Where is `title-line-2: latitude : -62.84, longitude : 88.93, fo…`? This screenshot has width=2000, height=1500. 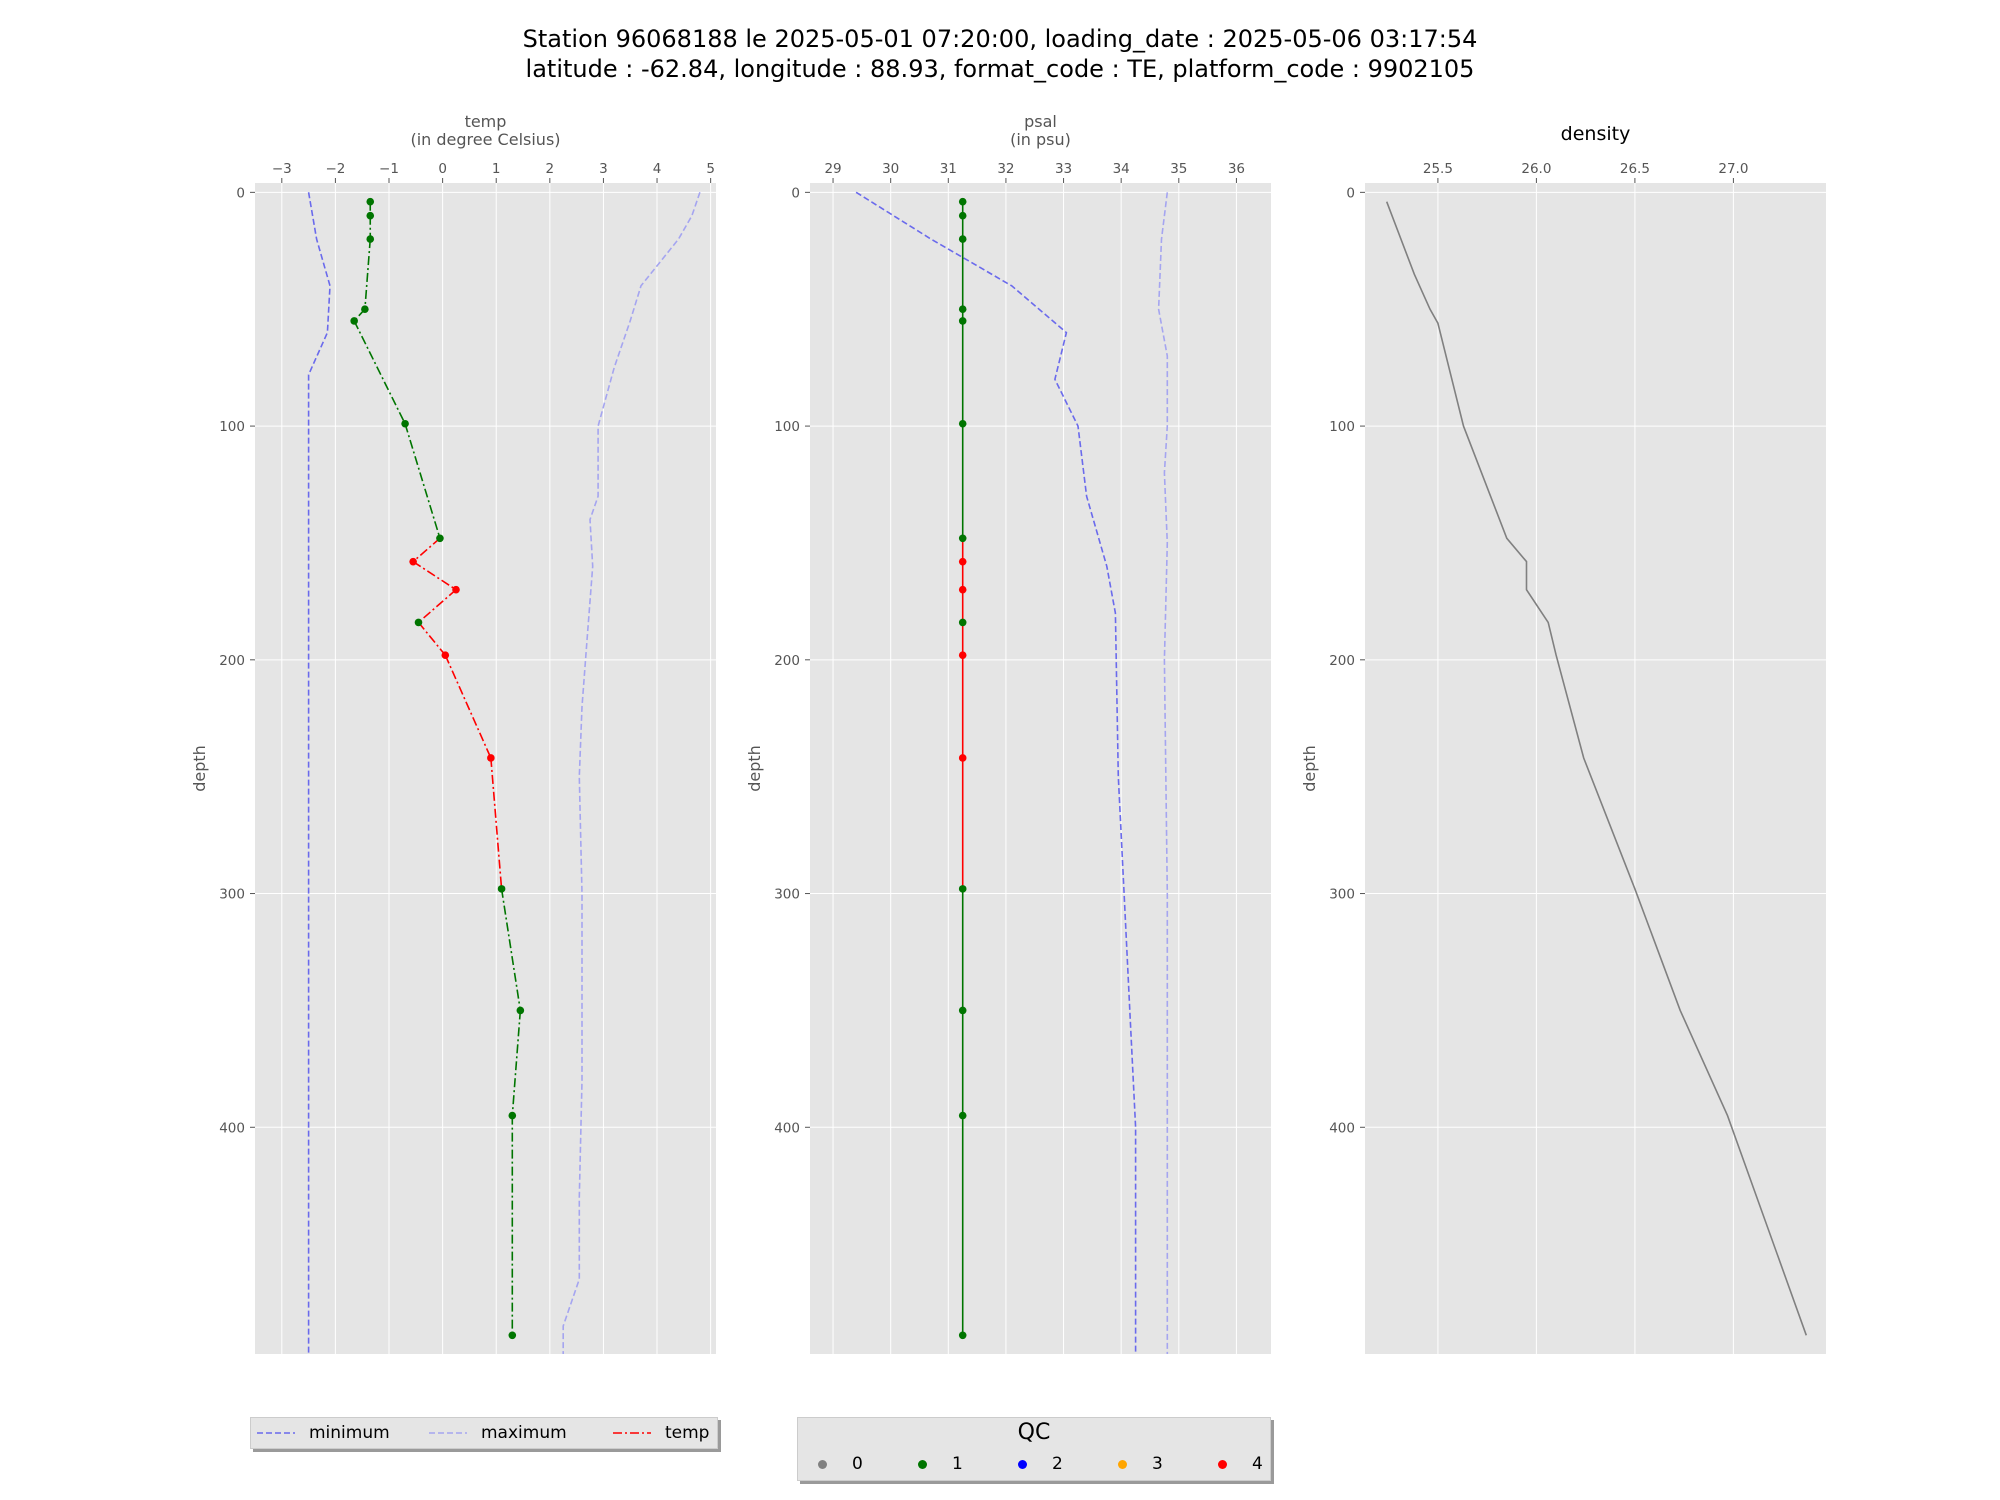
title-line-2: latitude : -62.84, longitude : 88.93, fo… is located at coordinates (1000, 69).